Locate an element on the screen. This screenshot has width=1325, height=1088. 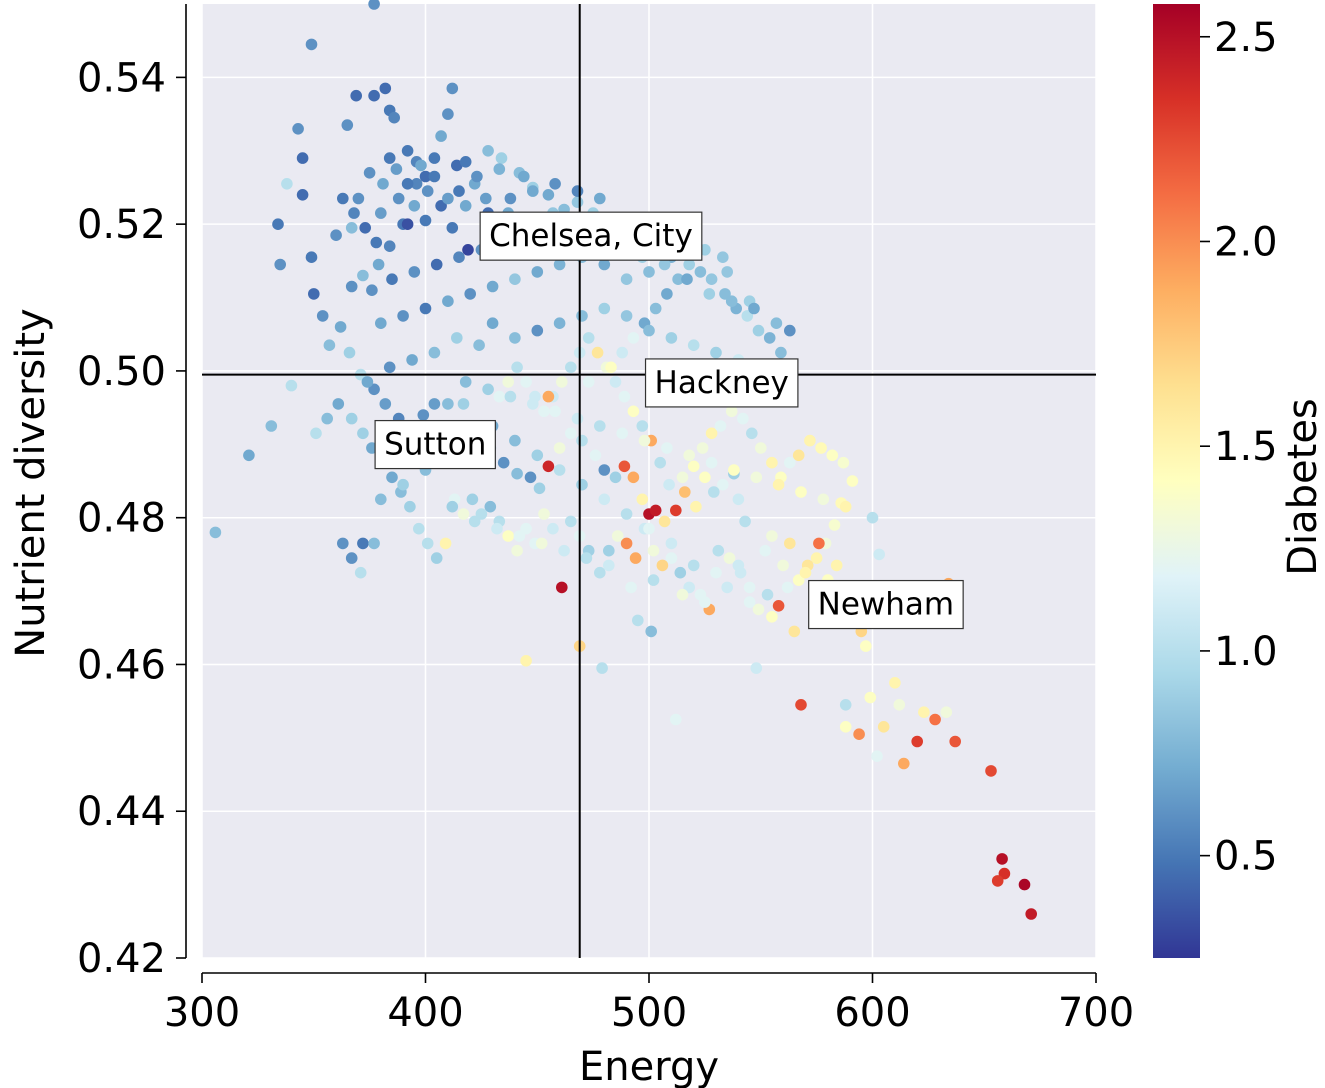
colorbar-tick-label-3: 2.0 is located at coordinates (1246, 242).